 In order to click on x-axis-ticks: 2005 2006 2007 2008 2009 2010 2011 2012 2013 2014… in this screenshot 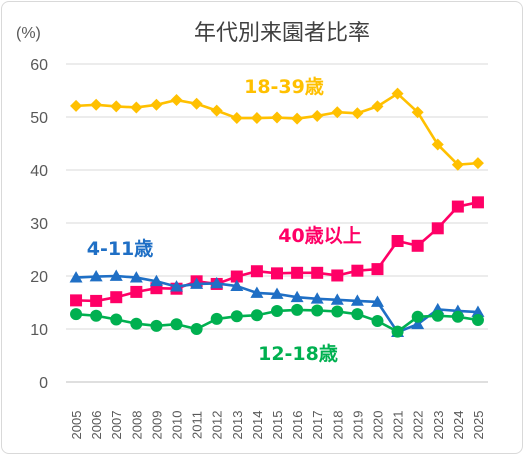, I will do `click(277, 425)`.